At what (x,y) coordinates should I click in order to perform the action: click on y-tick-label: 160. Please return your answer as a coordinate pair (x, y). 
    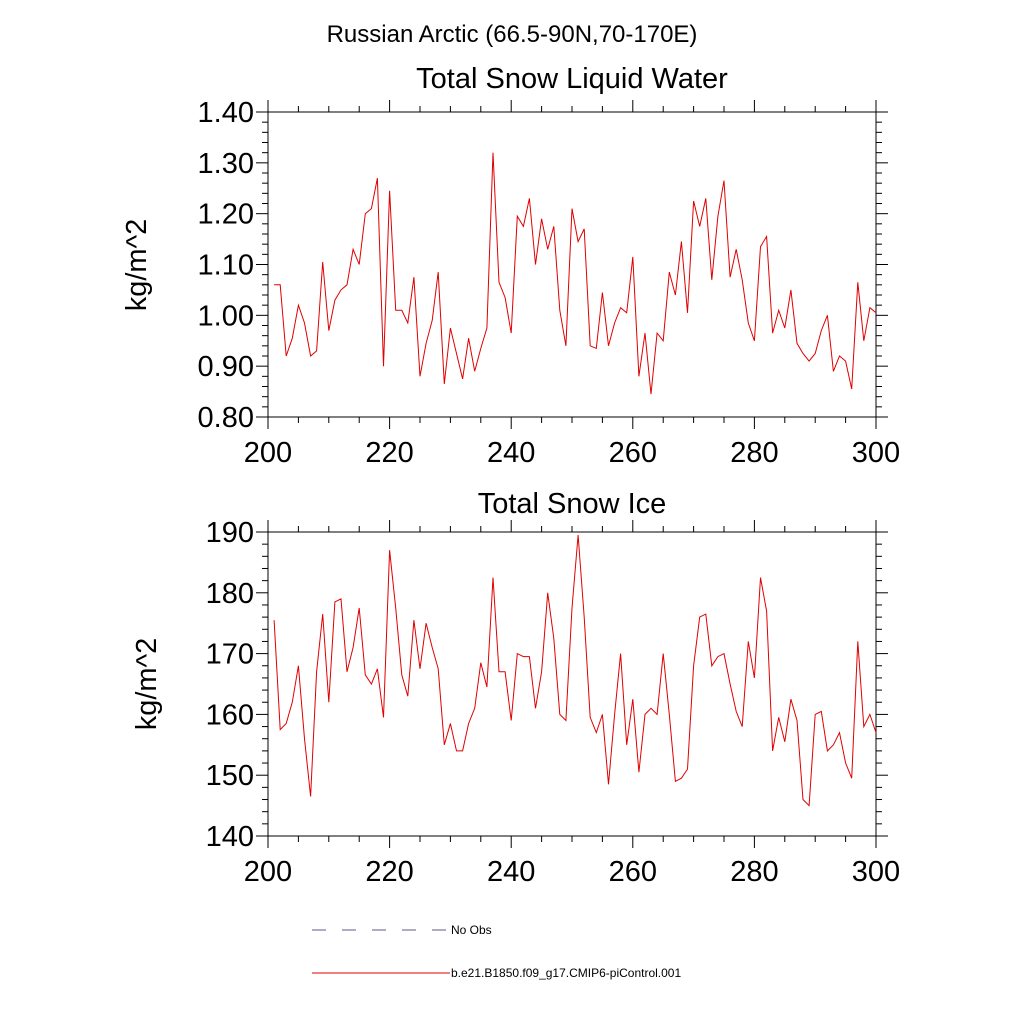
    Looking at the image, I should click on (230, 715).